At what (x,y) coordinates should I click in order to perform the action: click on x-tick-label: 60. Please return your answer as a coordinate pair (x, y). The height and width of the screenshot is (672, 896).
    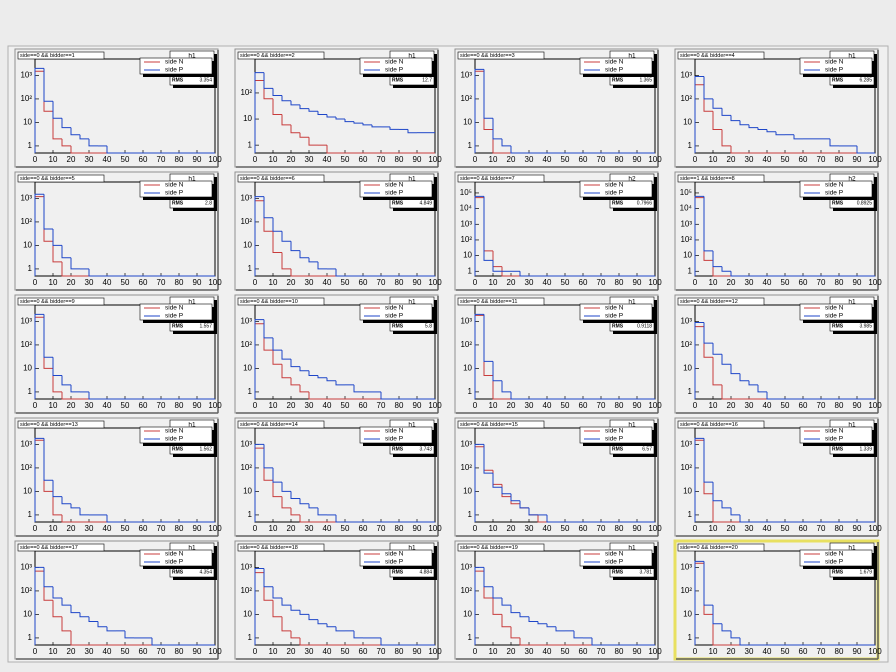
    Looking at the image, I should click on (583, 159).